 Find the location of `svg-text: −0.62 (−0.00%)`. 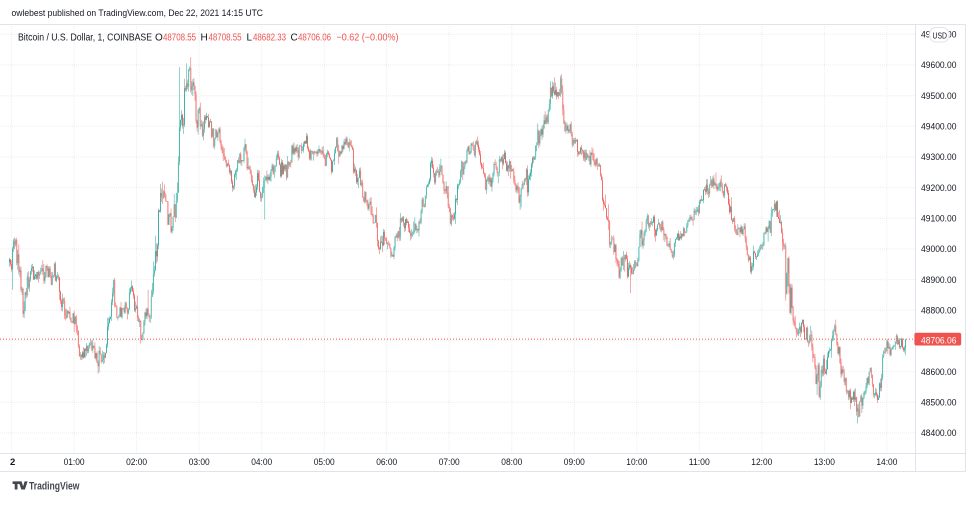

svg-text: −0.62 (−0.00%) is located at coordinates (368, 38).